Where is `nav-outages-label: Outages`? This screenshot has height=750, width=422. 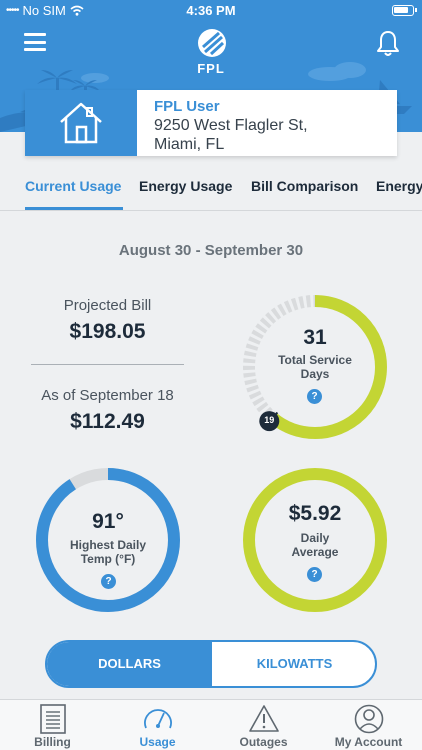 nav-outages-label: Outages is located at coordinates (263, 742).